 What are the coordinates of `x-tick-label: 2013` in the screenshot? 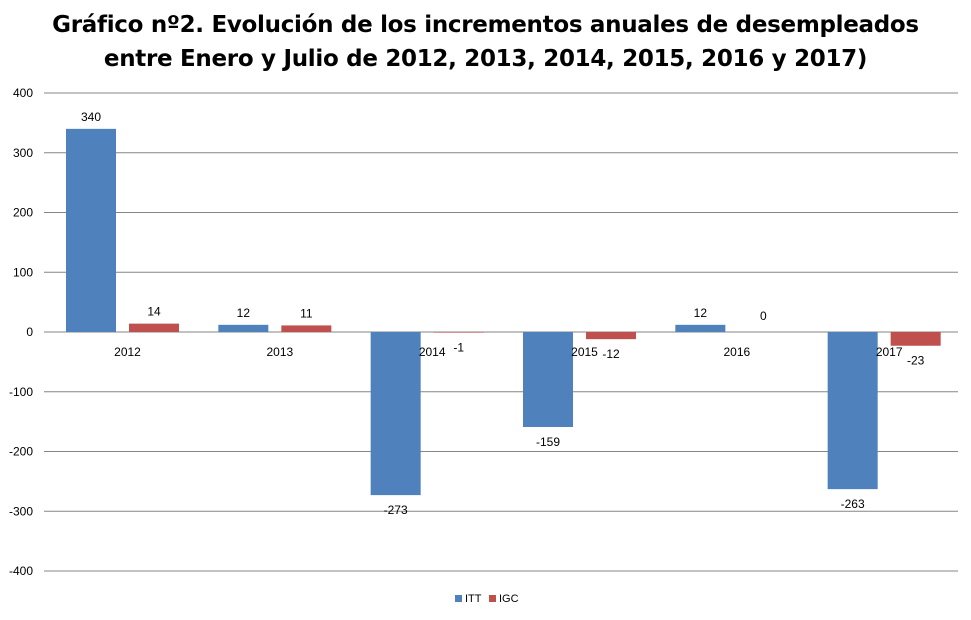 It's located at (279, 352).